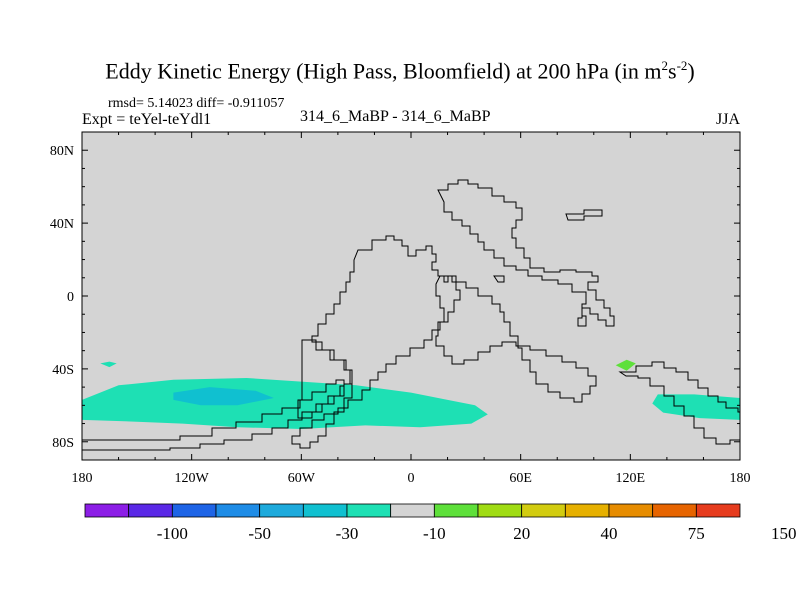 The image size is (800, 600). Describe the element at coordinates (696, 533) in the screenshot. I see `colorbar-label: 75` at that location.